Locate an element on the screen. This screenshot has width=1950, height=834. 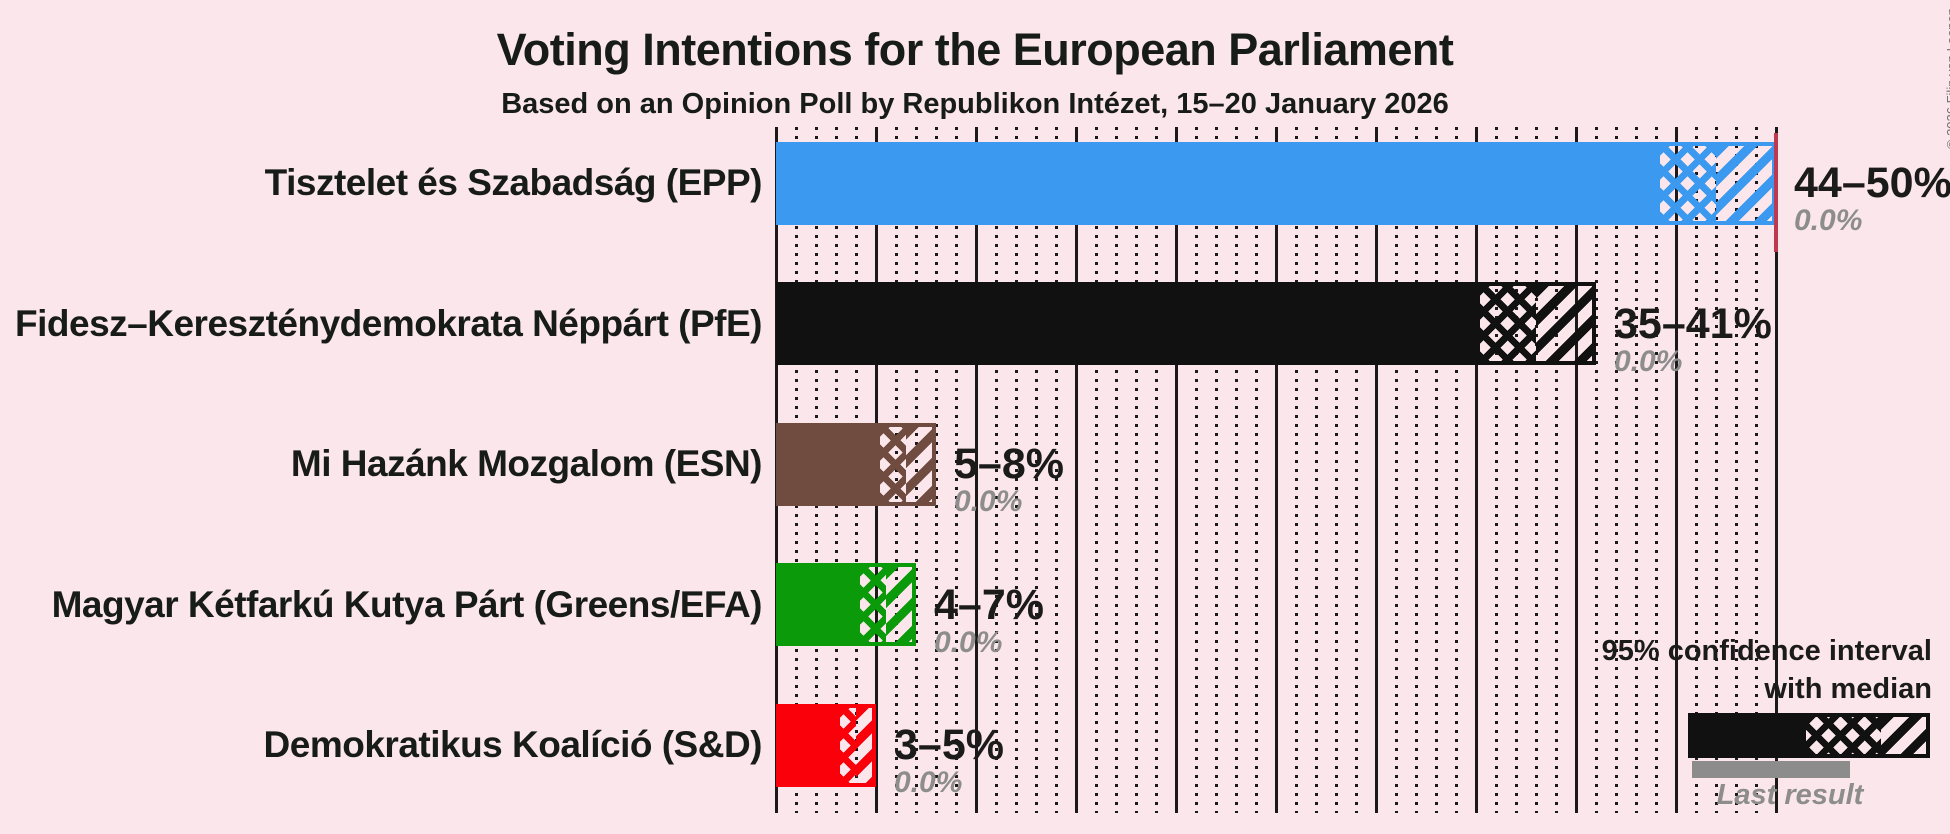
party-label: Fidesz–Kereszténydemokrata Néppárt (PfE) is located at coordinates (388, 323).